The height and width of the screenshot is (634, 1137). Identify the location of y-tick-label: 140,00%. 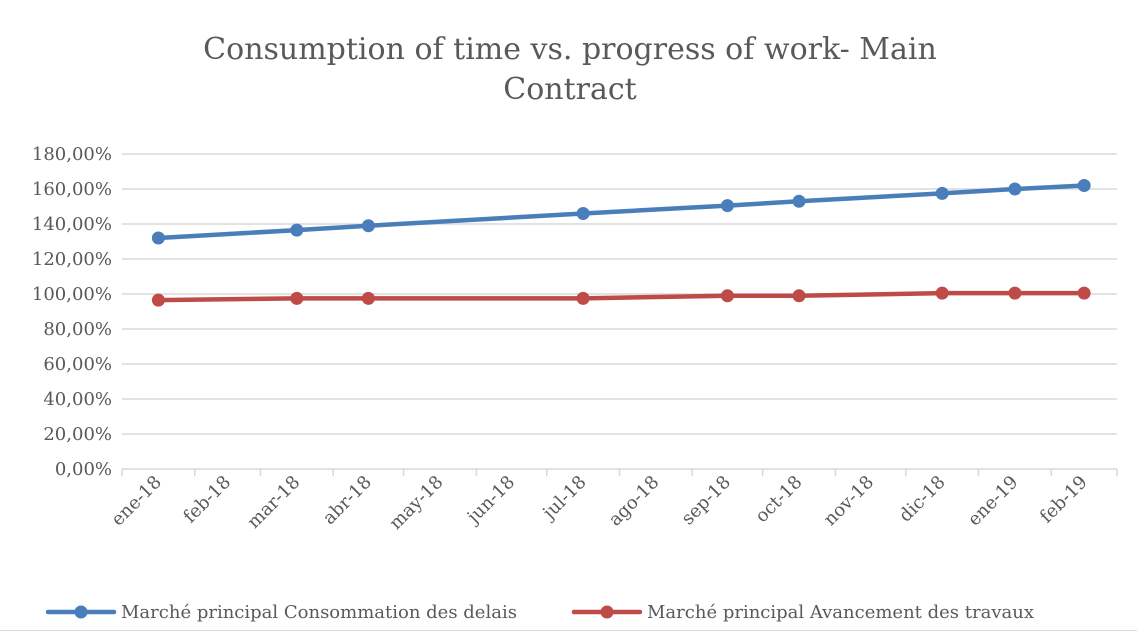
(72, 224).